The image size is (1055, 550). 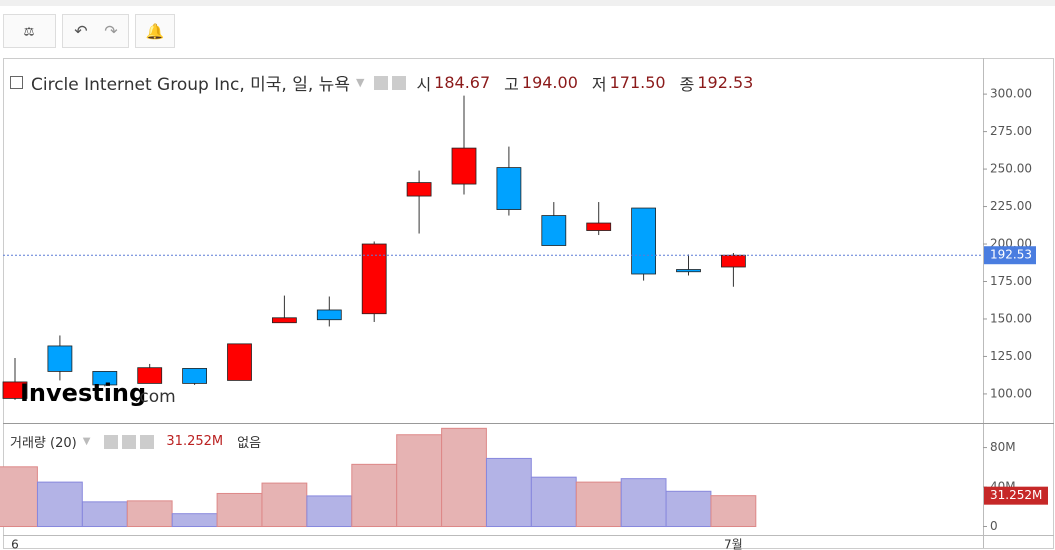 I want to click on volume-header: 거래량 (20) ▼ 31.252M 없음, so click(x=135, y=441).